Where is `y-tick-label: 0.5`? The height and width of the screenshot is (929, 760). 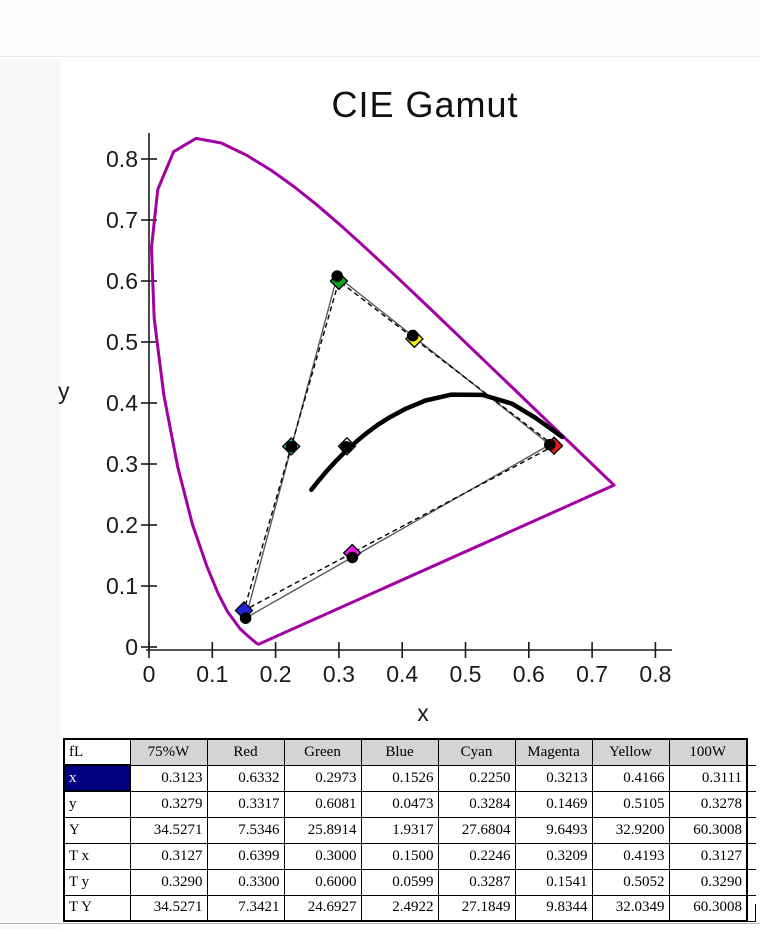
y-tick-label: 0.5 is located at coordinates (122, 342).